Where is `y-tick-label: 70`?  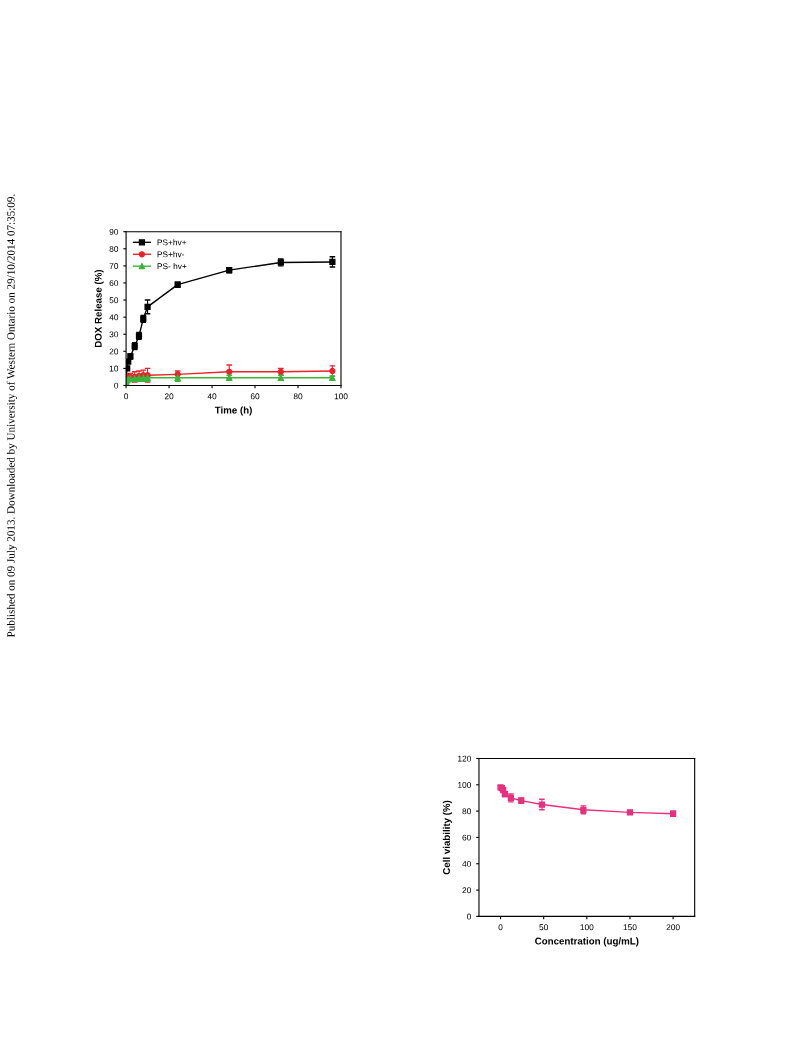
y-tick-label: 70 is located at coordinates (114, 266).